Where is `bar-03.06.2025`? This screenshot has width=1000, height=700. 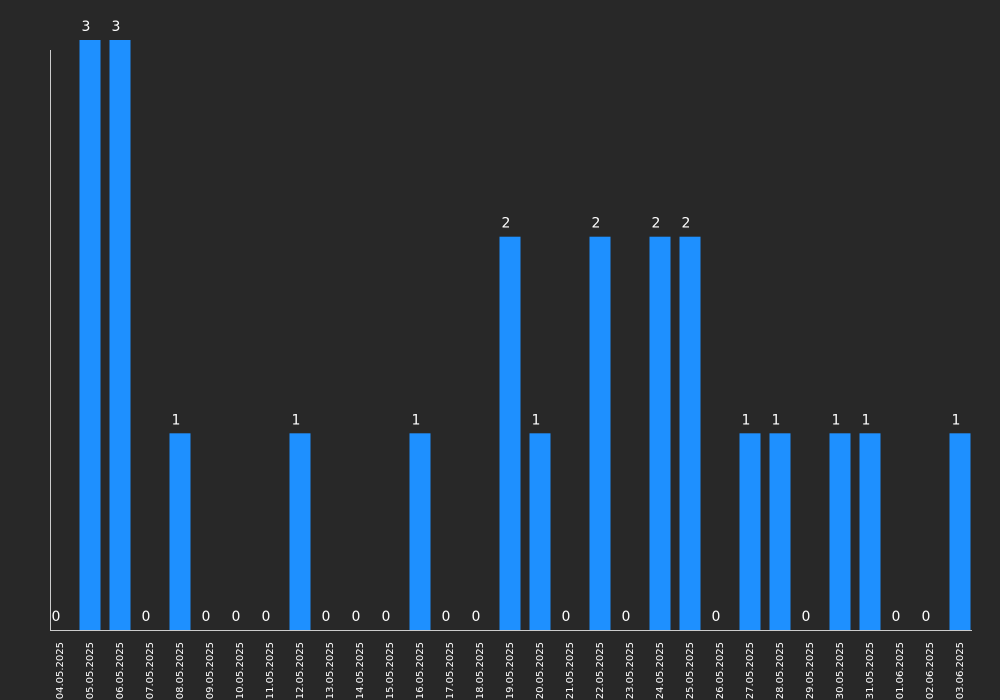
bar-03.06.2025 is located at coordinates (960, 531).